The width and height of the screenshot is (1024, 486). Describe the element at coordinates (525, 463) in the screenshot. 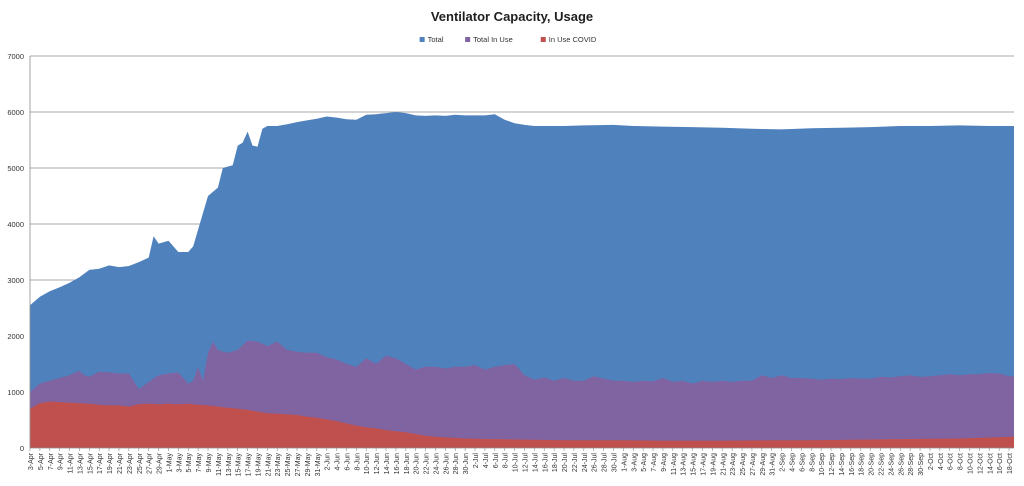

I see `x-tick-label: 12-Jul` at that location.